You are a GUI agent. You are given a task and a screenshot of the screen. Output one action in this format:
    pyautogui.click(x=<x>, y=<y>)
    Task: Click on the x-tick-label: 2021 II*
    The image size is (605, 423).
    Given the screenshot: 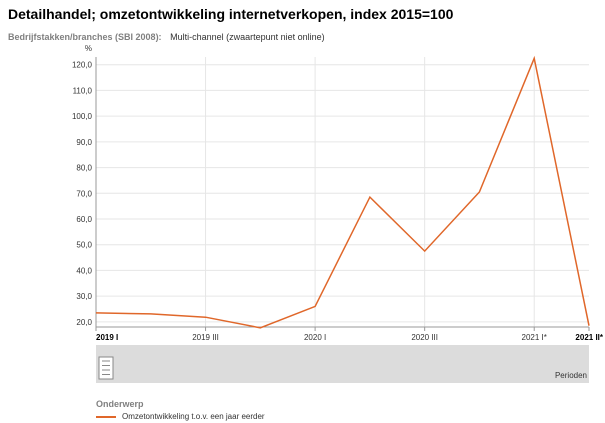 What is the action you would take?
    pyautogui.click(x=589, y=337)
    